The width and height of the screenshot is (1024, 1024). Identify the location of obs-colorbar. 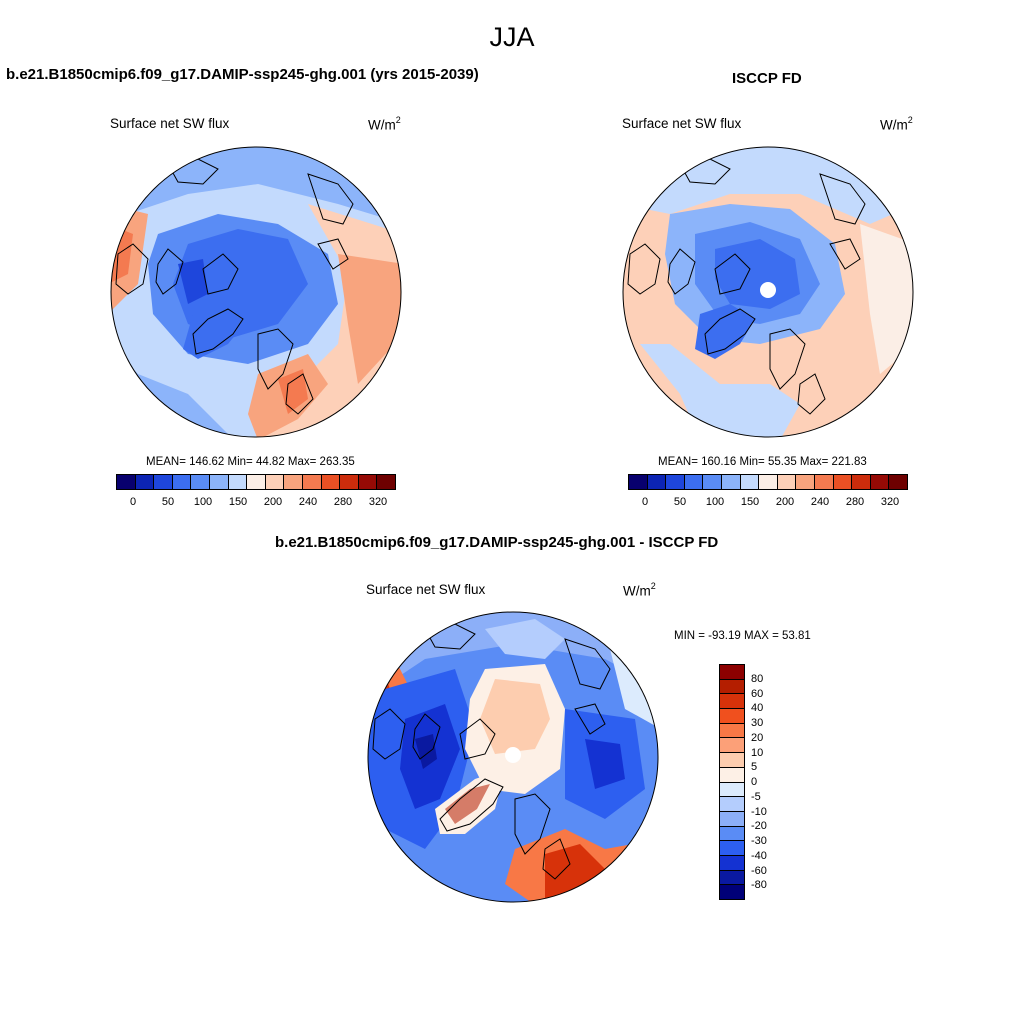
(768, 482).